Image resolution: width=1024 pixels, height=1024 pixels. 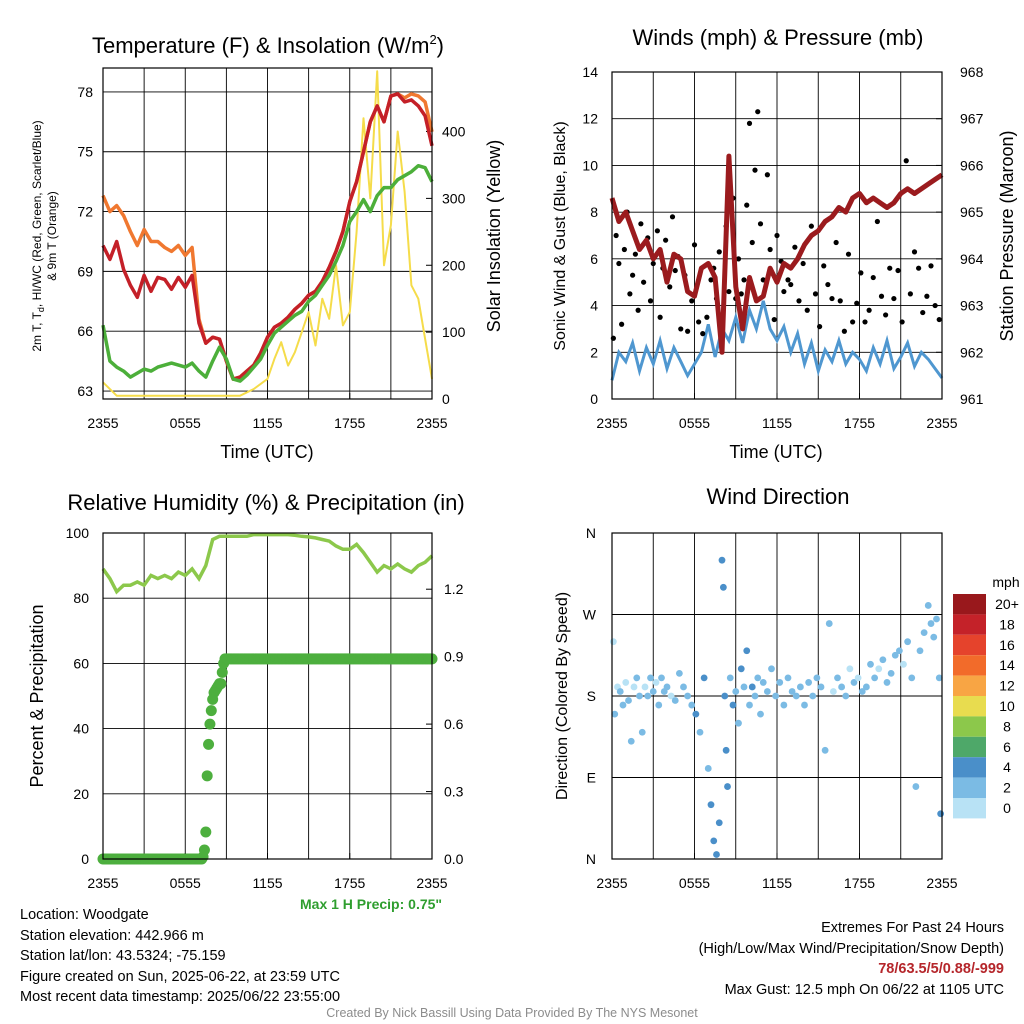 I want to click on x-tick-label: 0555, so click(x=185, y=883).